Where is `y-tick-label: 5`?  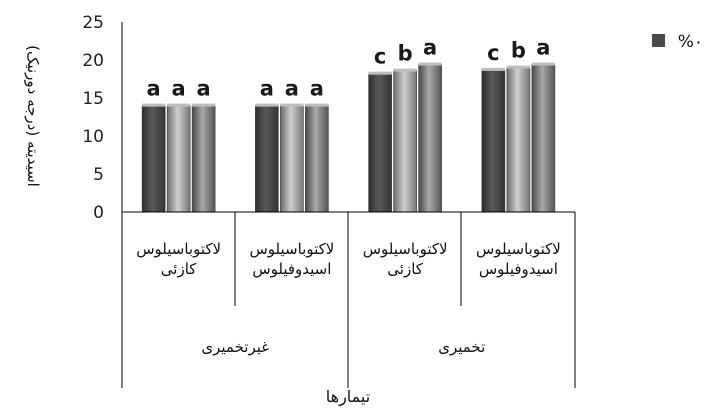 y-tick-label: 5 is located at coordinates (98, 175).